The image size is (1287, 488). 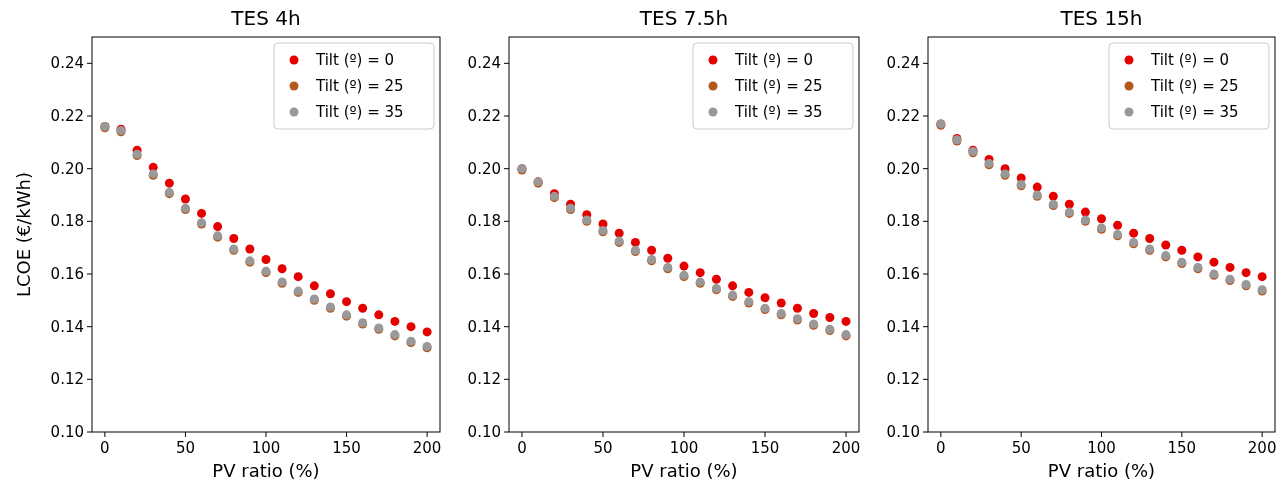 What do you see at coordinates (23, 234) in the screenshot?
I see `y-axis-title: LCOE (€/kWh)` at bounding box center [23, 234].